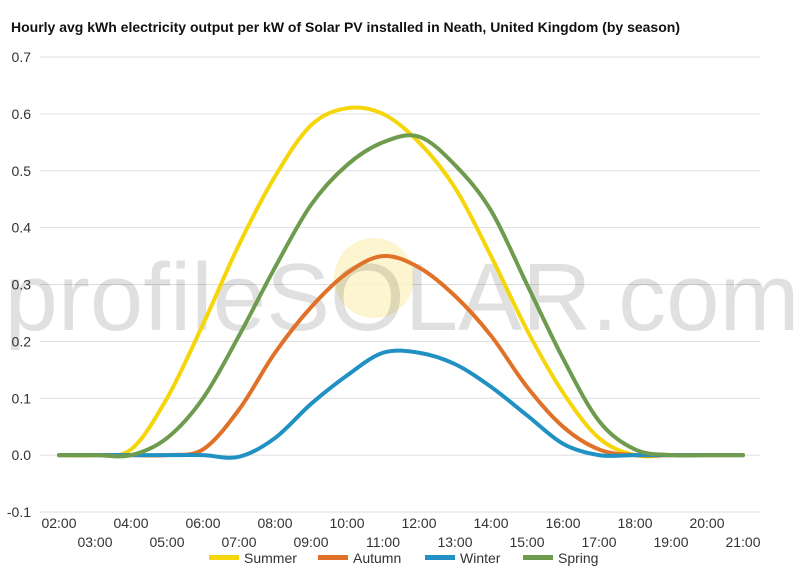 The width and height of the screenshot is (800, 575). Describe the element at coordinates (274, 523) in the screenshot. I see `x-tick-label: 08:00` at that location.